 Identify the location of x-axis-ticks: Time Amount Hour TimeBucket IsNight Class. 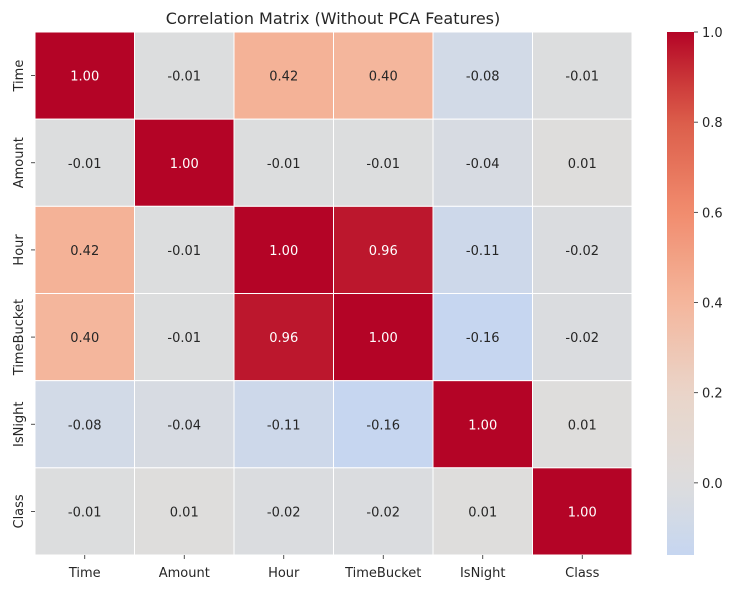
(334, 568).